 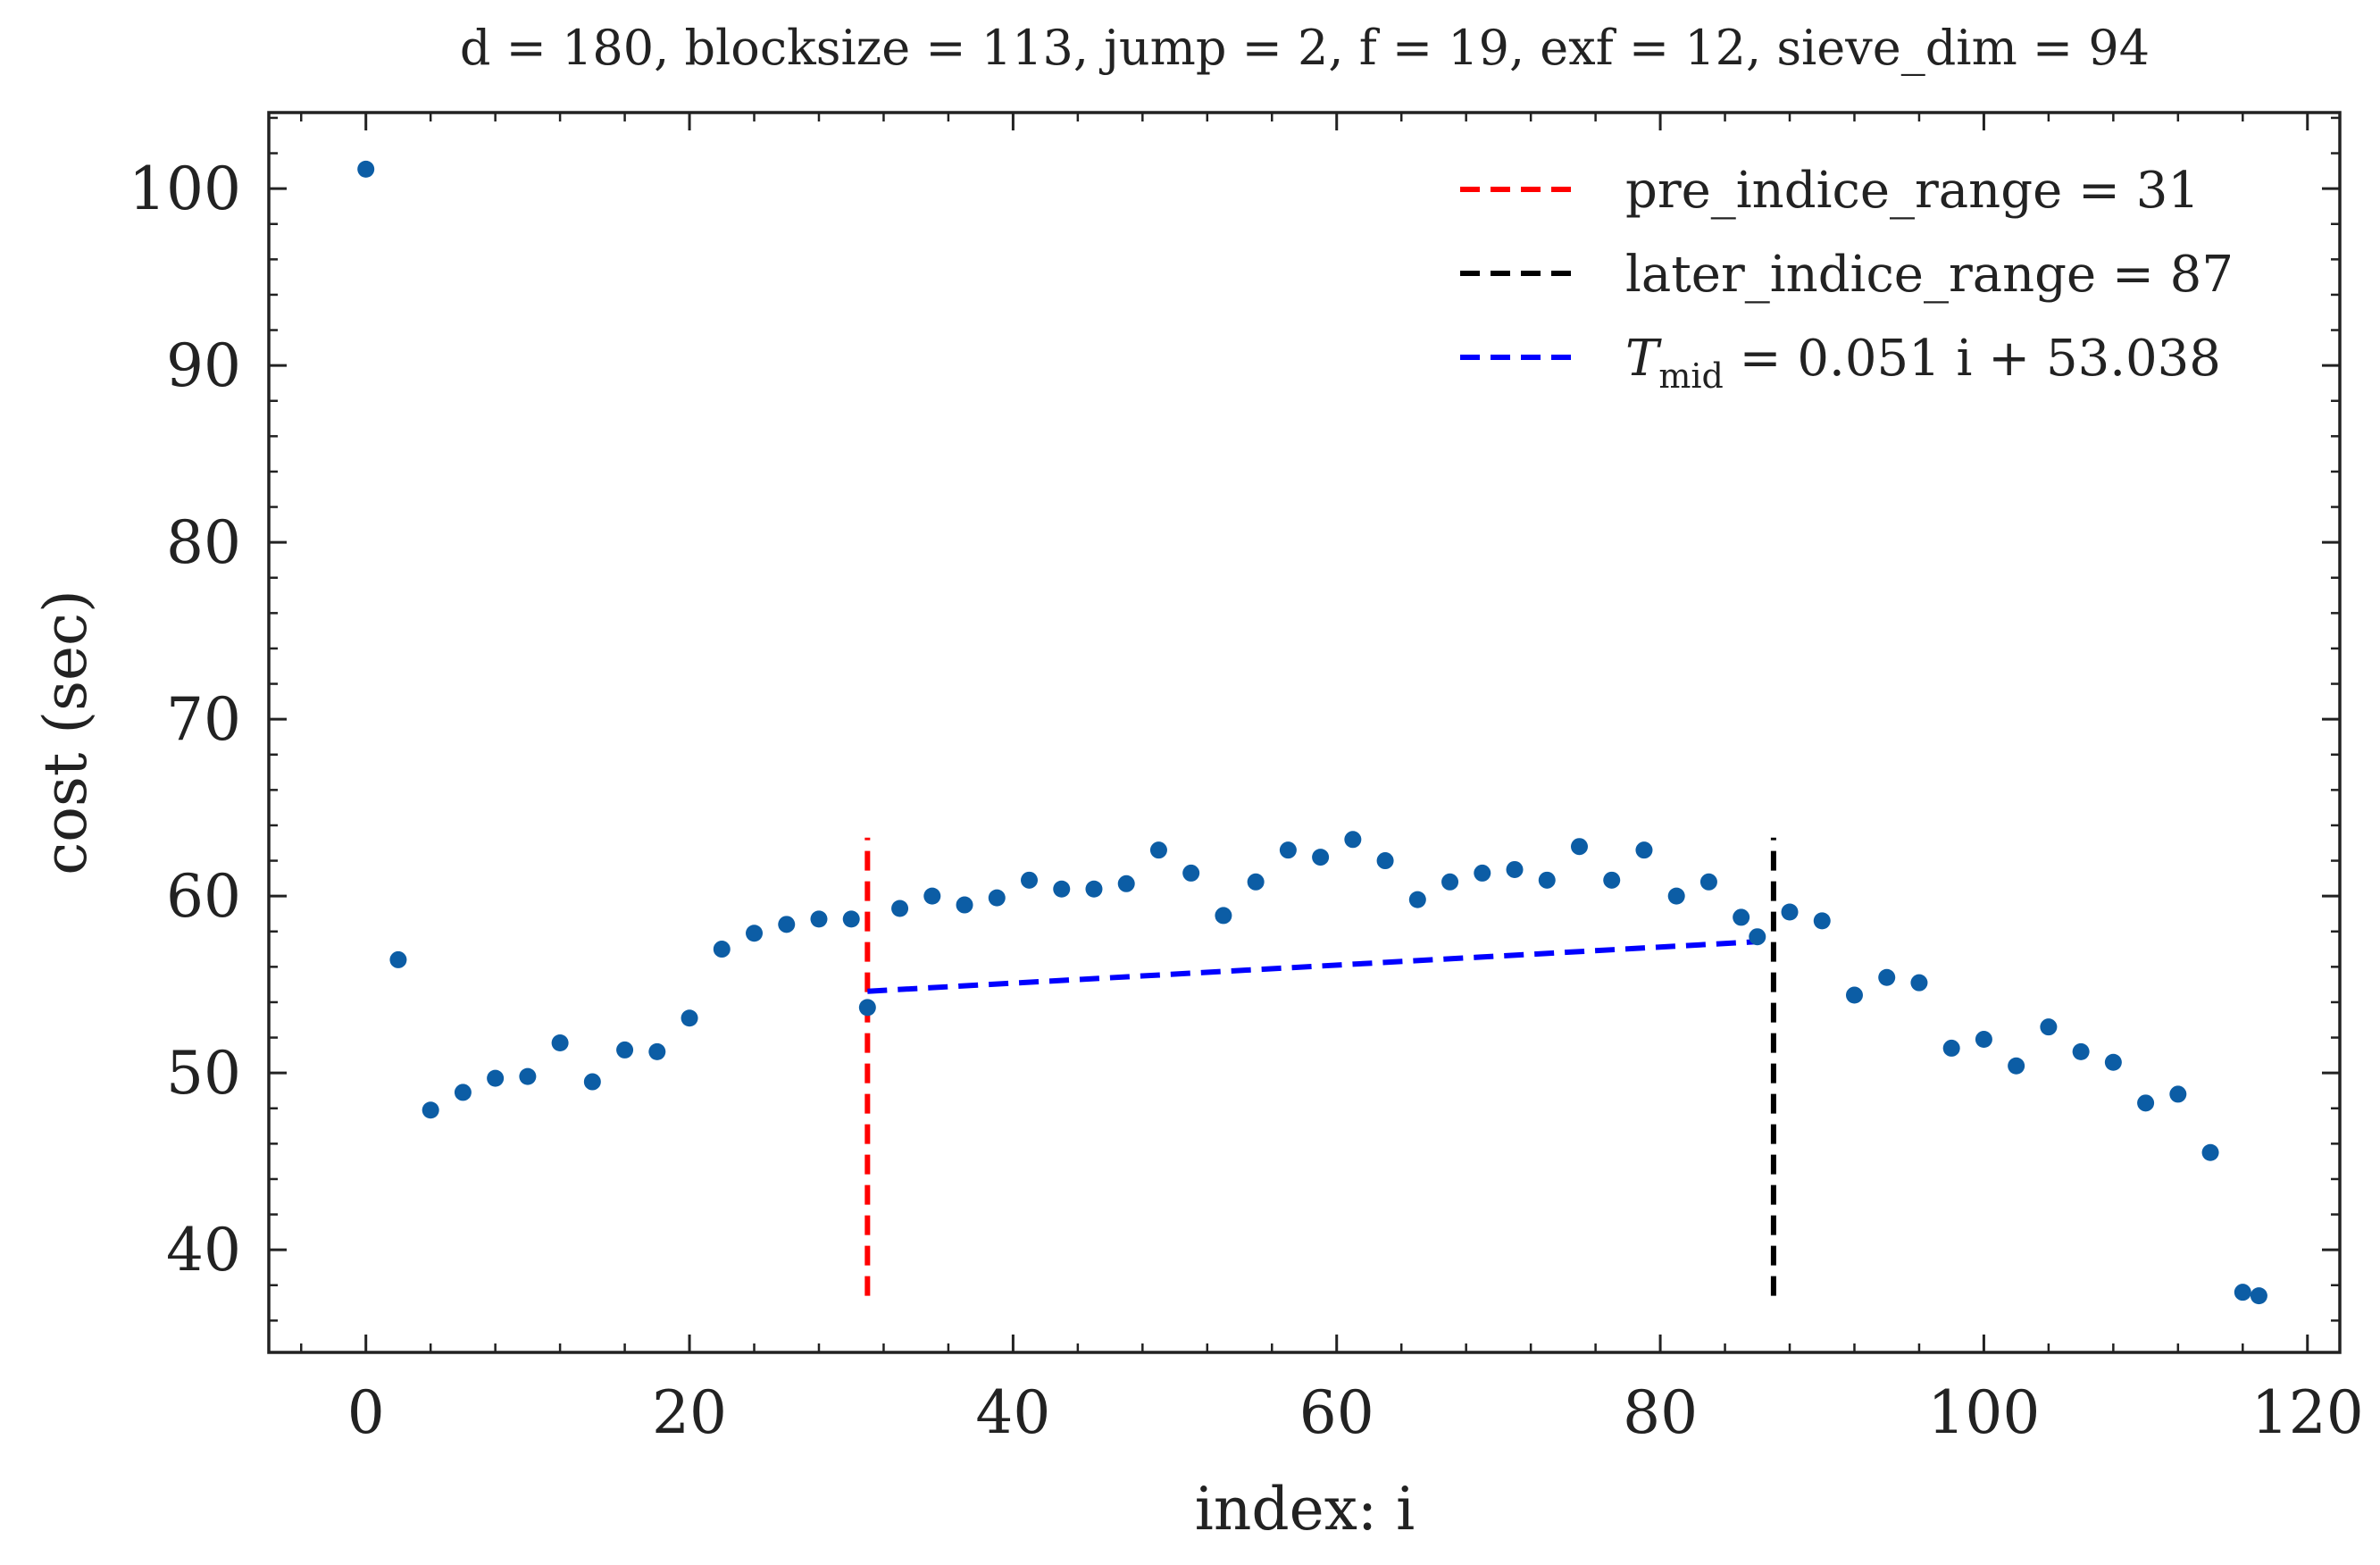 I want to click on x-axis-label: index: i, so click(x=1305, y=1509).